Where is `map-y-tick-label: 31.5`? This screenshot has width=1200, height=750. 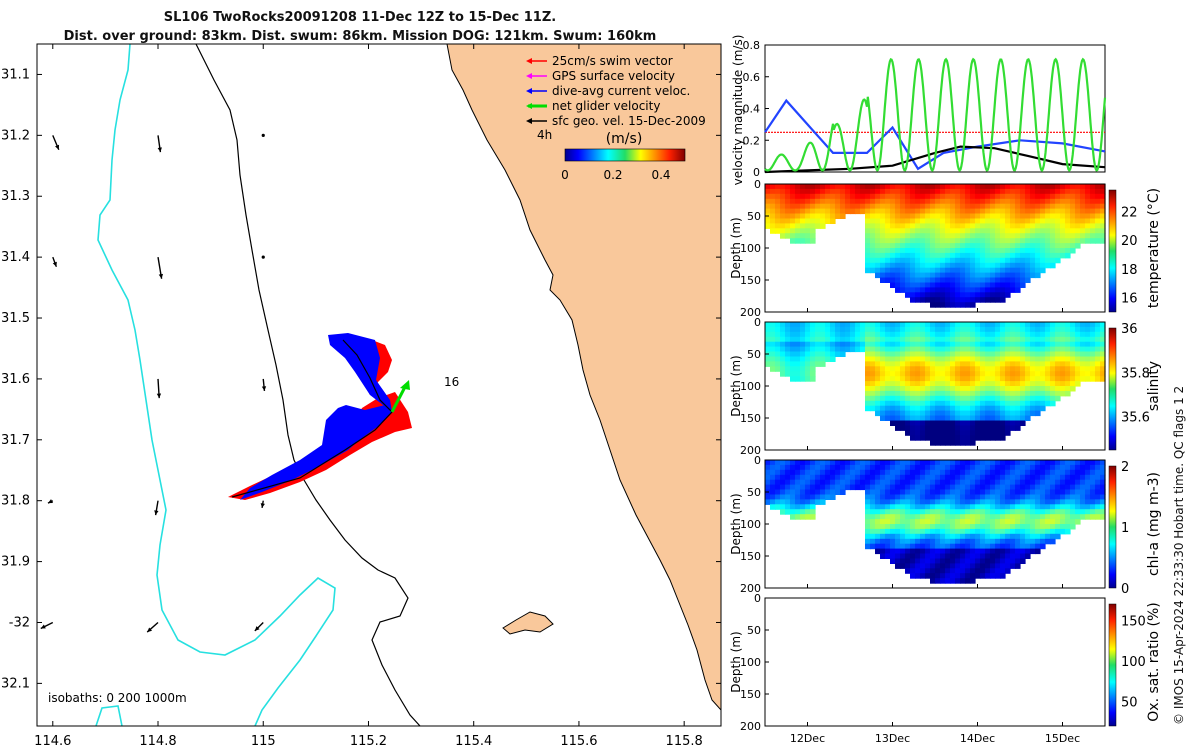 map-y-tick-label: 31.5 is located at coordinates (15, 318).